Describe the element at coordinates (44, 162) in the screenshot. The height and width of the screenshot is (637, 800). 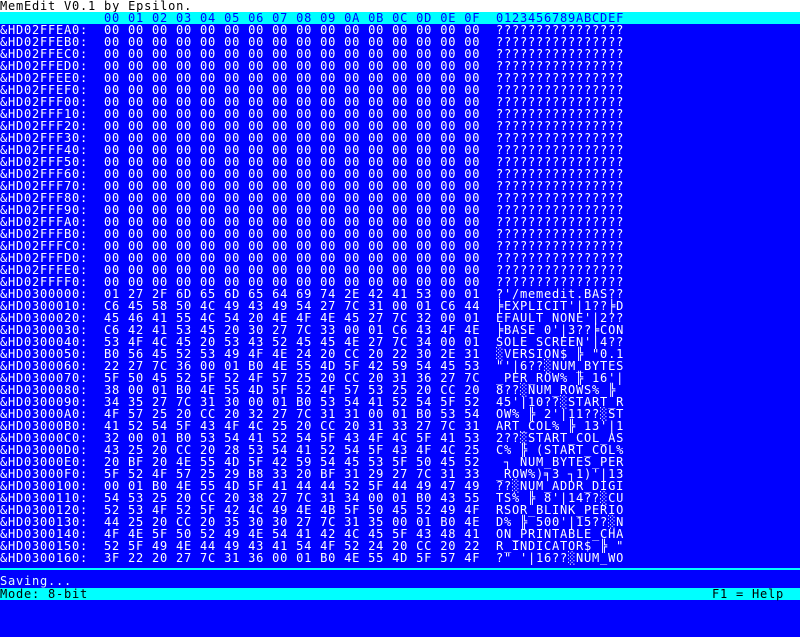
I see `address: &HD02FFF50:` at that location.